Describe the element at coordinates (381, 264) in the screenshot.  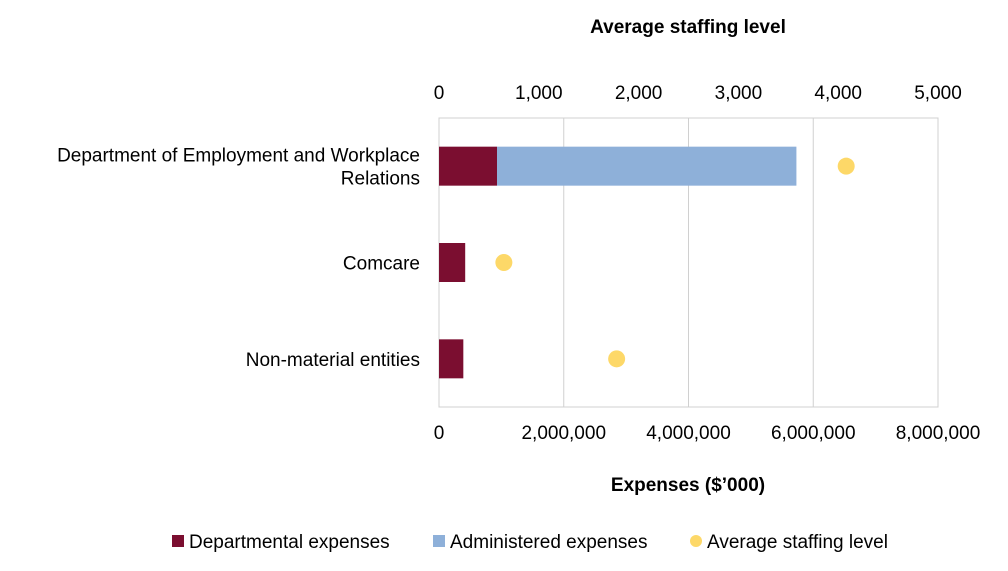
I see `category-label: Comcare` at that location.